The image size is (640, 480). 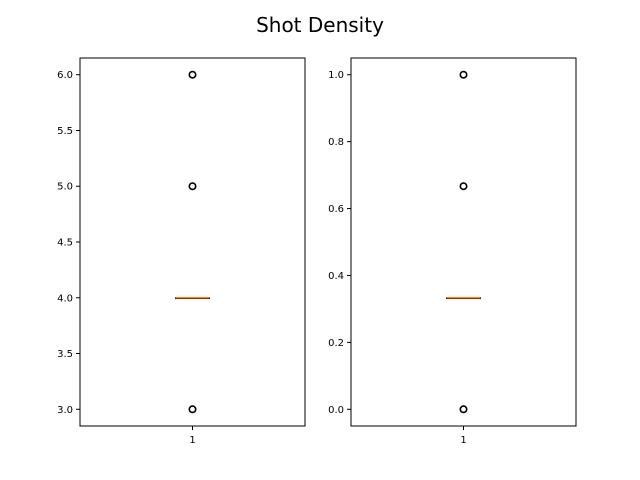 I want to click on left-x-tick-label: 1, so click(x=192, y=440).